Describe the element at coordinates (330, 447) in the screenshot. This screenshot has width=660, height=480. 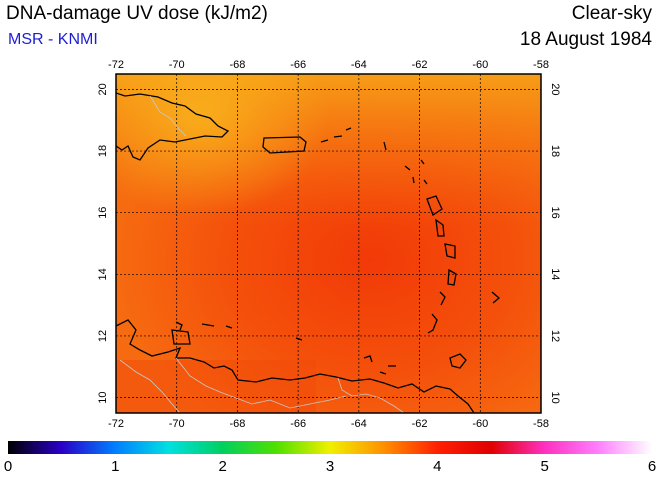
I see `uv-colorbar` at that location.